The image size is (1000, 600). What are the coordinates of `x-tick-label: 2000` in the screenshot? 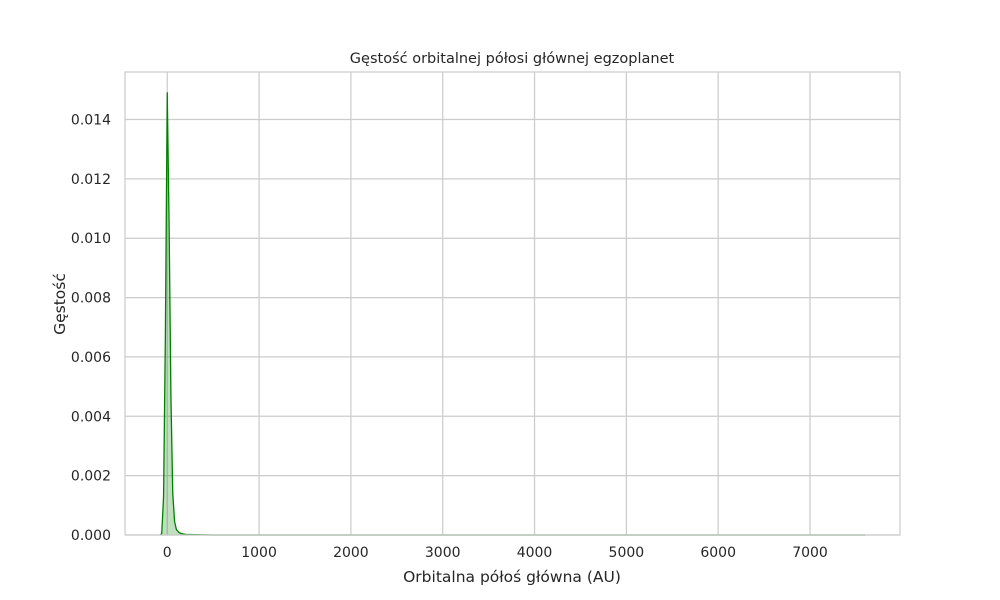 It's located at (351, 553).